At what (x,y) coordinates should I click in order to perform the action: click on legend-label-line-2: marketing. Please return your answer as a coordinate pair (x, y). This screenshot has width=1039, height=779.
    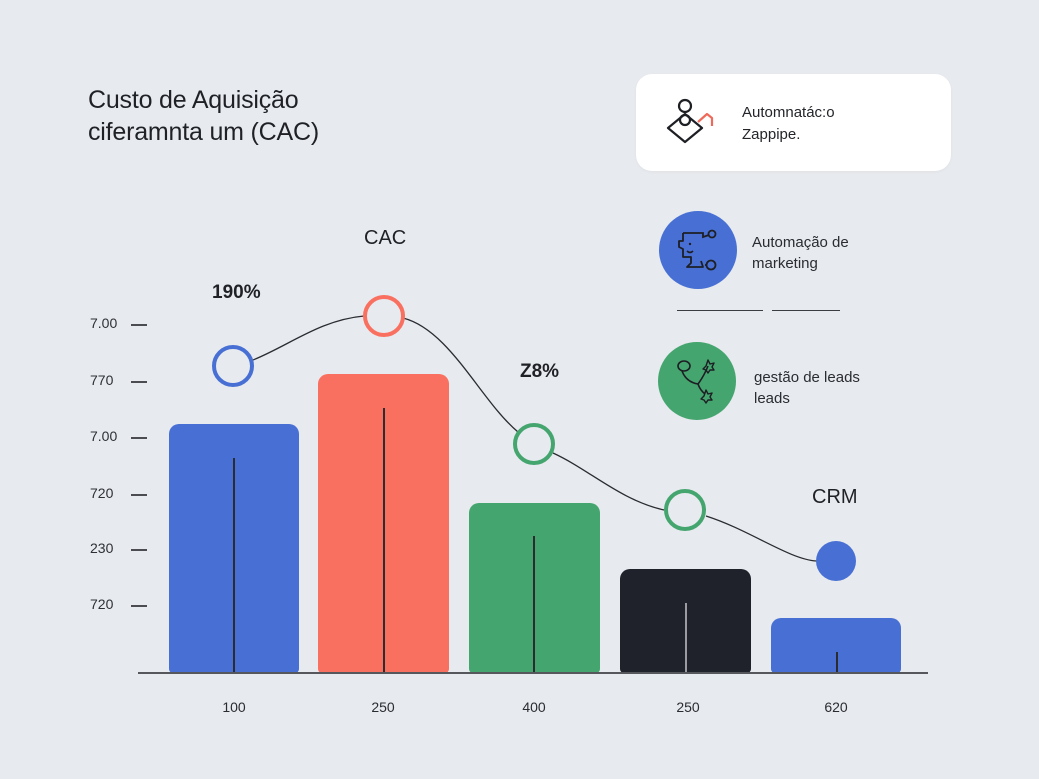
    Looking at the image, I should click on (785, 263).